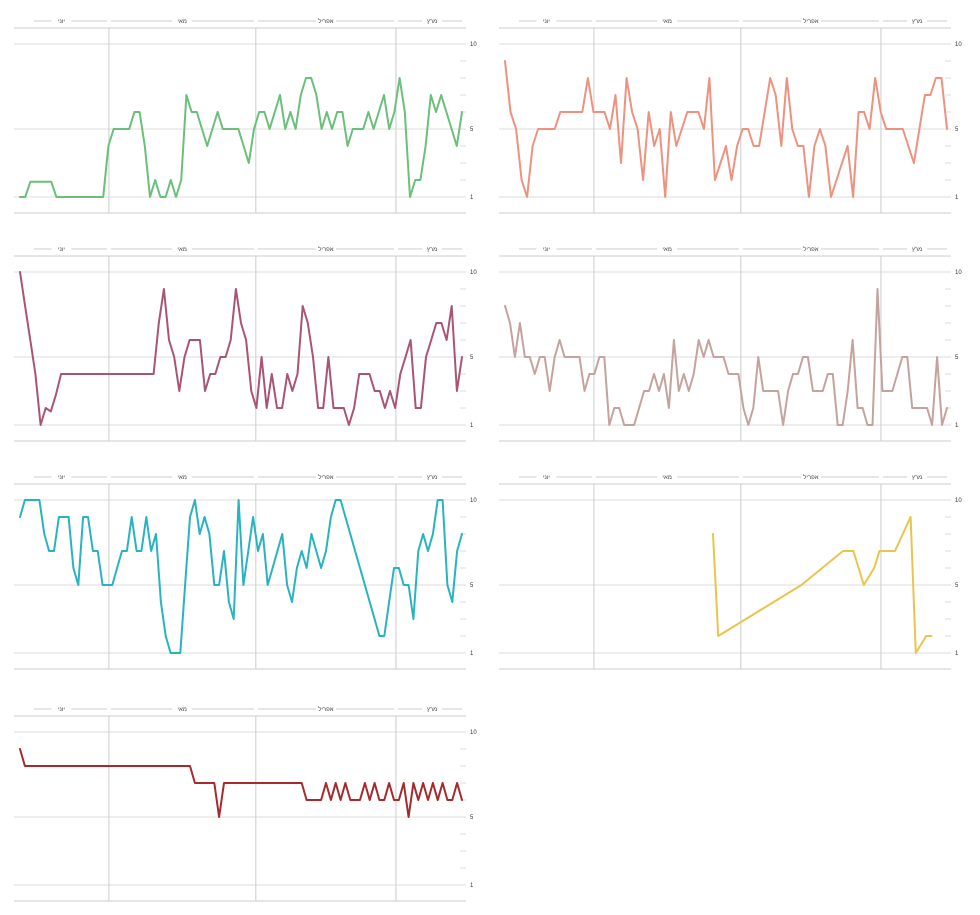 The height and width of the screenshot is (915, 980). I want to click on chart-salmon: 10 5 1 יוני מאי אפריל מרץ, so click(730, 115).